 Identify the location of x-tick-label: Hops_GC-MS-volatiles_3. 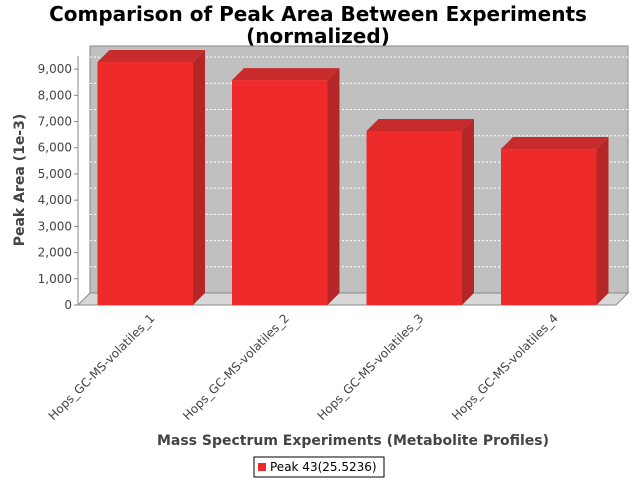
(371, 367).